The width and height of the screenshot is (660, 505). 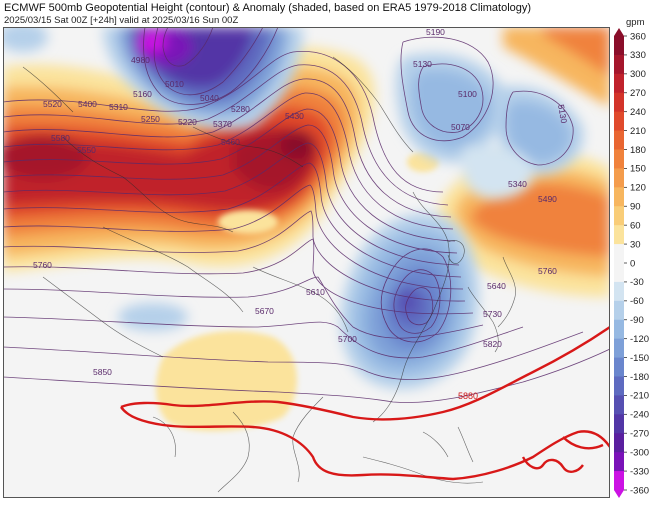 I want to click on contour-label: 5700, so click(x=347, y=339).